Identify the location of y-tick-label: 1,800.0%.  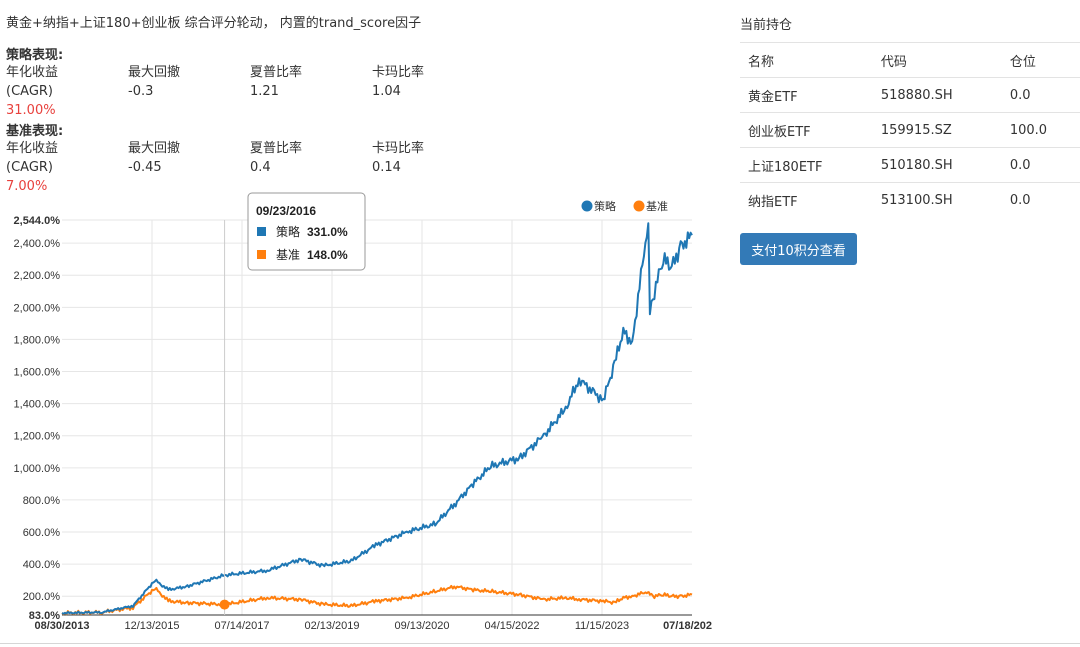
(37, 340).